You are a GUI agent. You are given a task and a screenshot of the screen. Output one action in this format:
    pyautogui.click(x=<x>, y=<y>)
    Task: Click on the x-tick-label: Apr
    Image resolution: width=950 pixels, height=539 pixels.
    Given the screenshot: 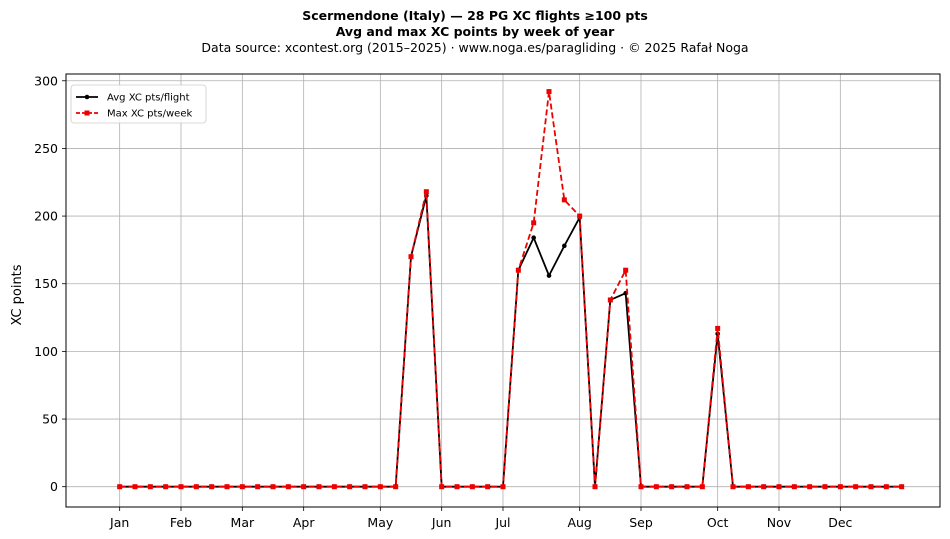 What is the action you would take?
    pyautogui.click(x=304, y=522)
    